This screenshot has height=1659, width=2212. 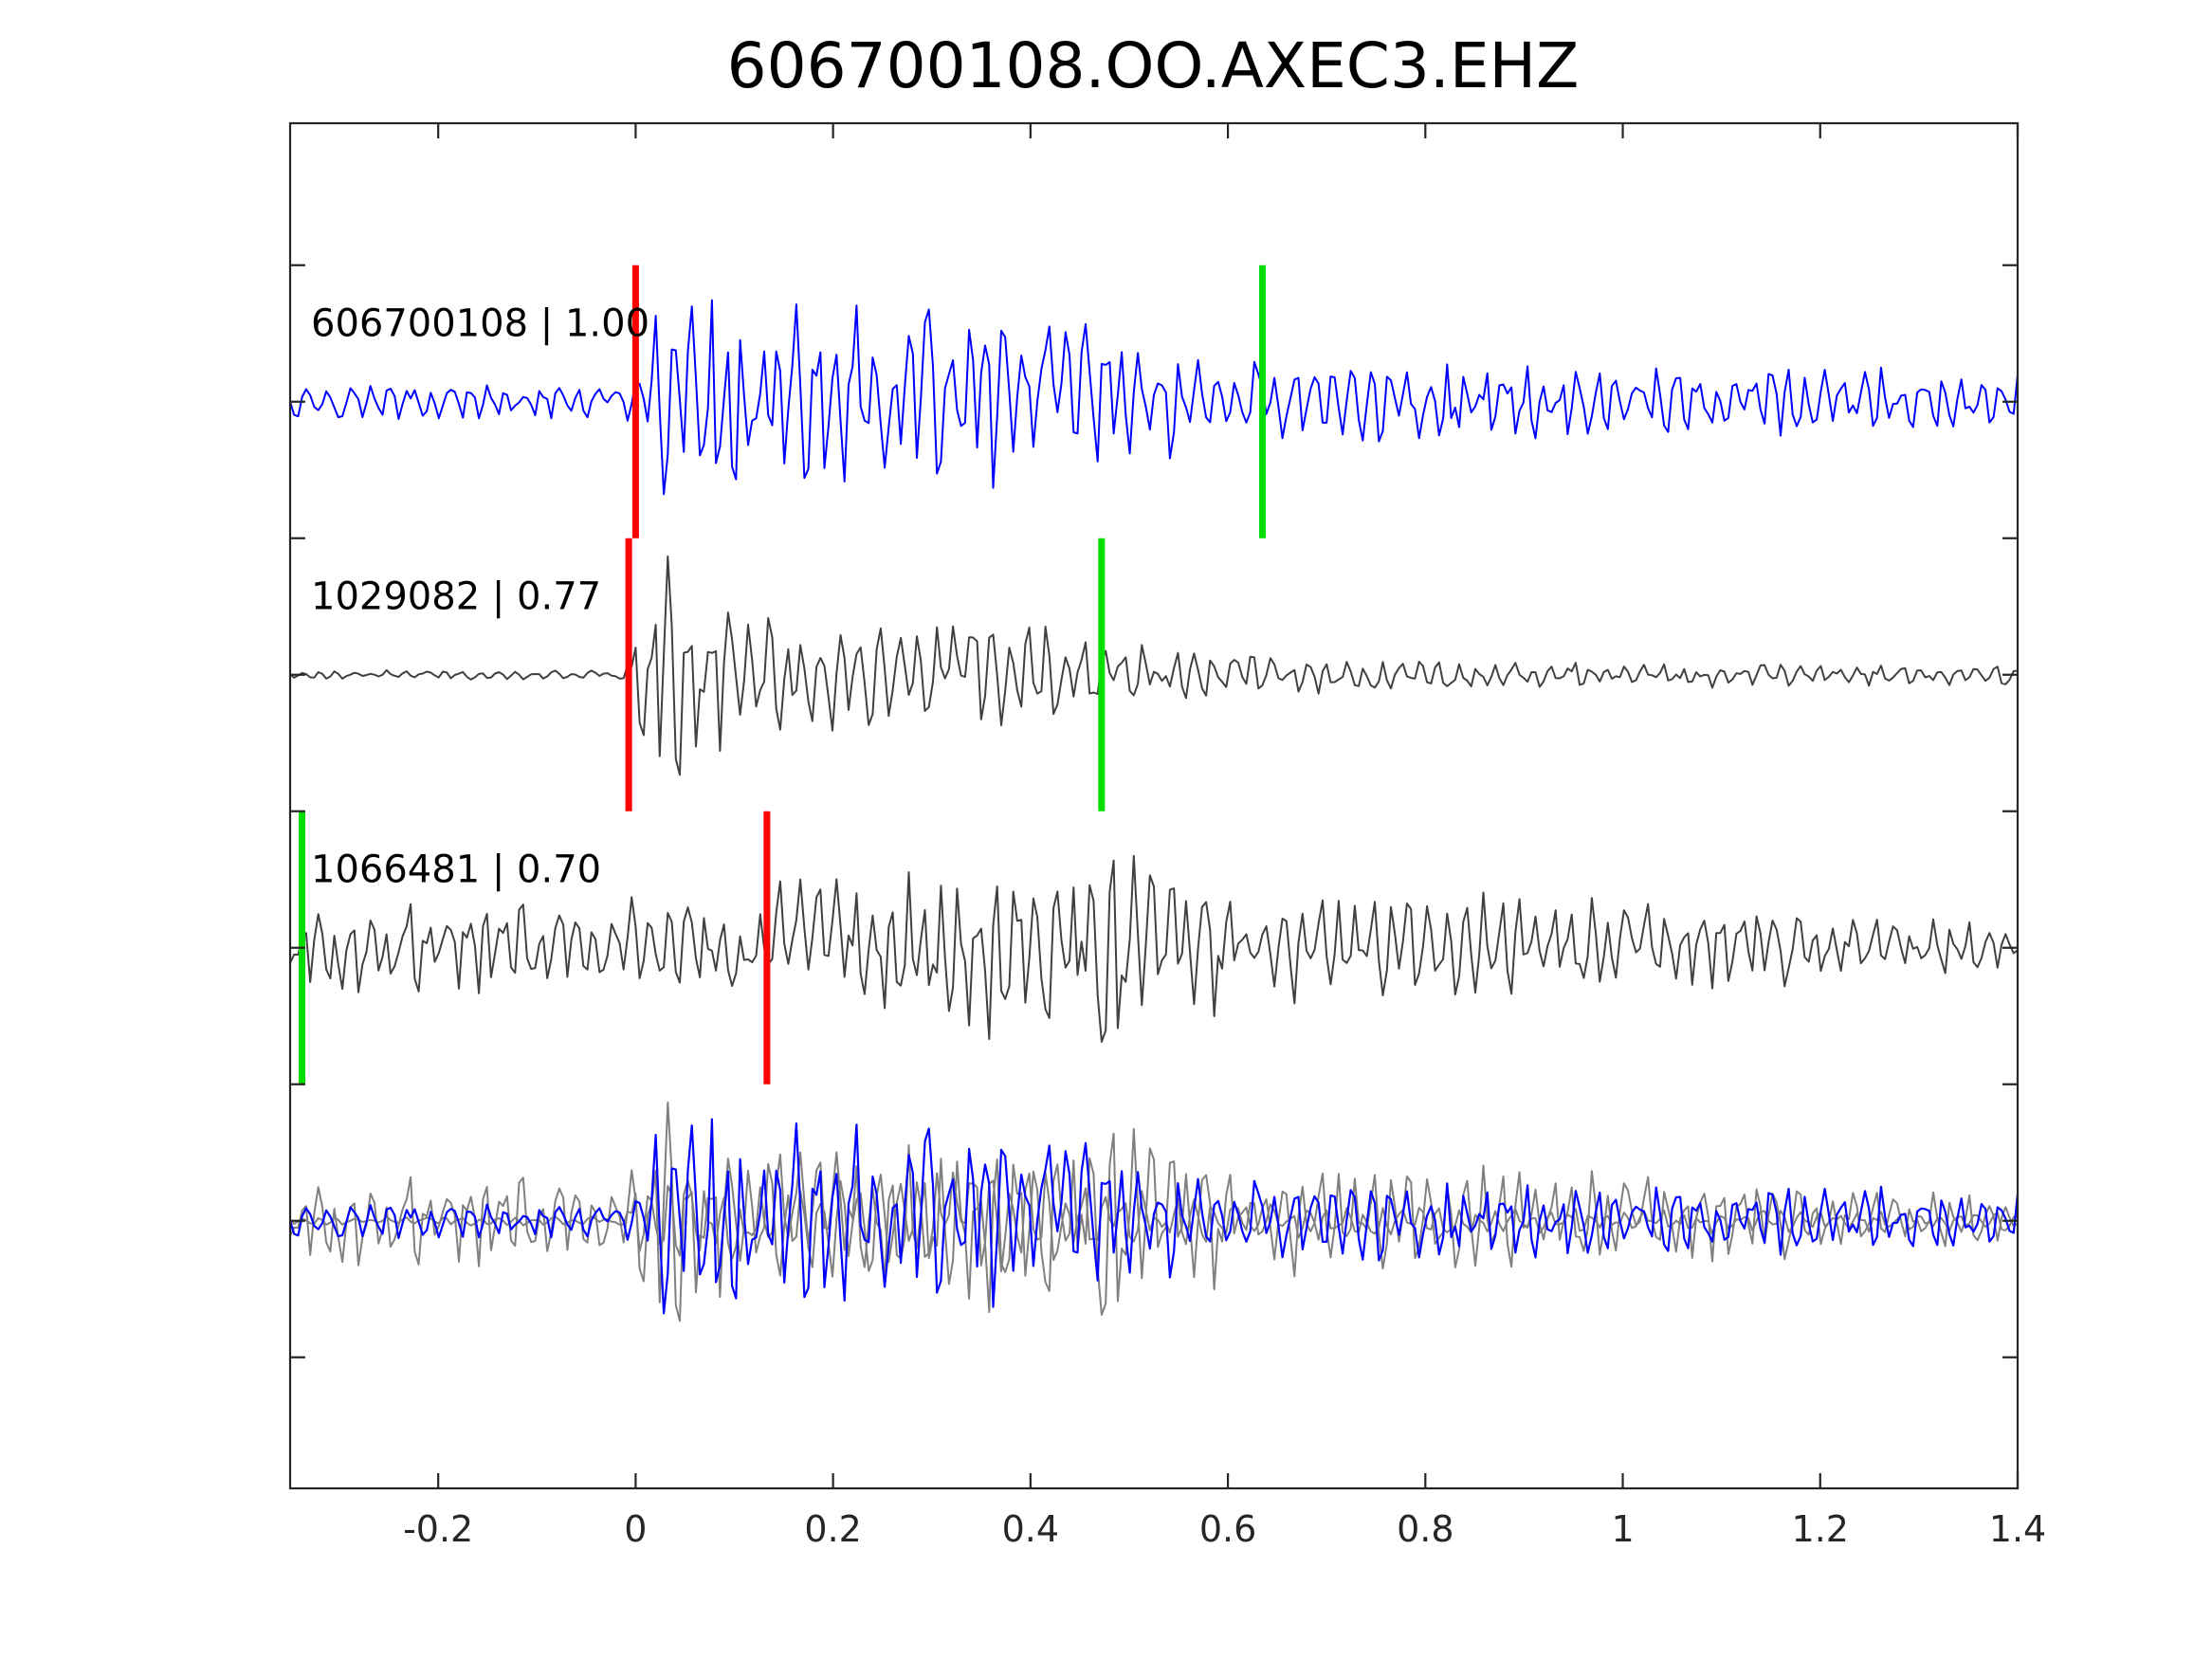 I want to click on x-tick-label: 0.4, so click(x=1030, y=1529).